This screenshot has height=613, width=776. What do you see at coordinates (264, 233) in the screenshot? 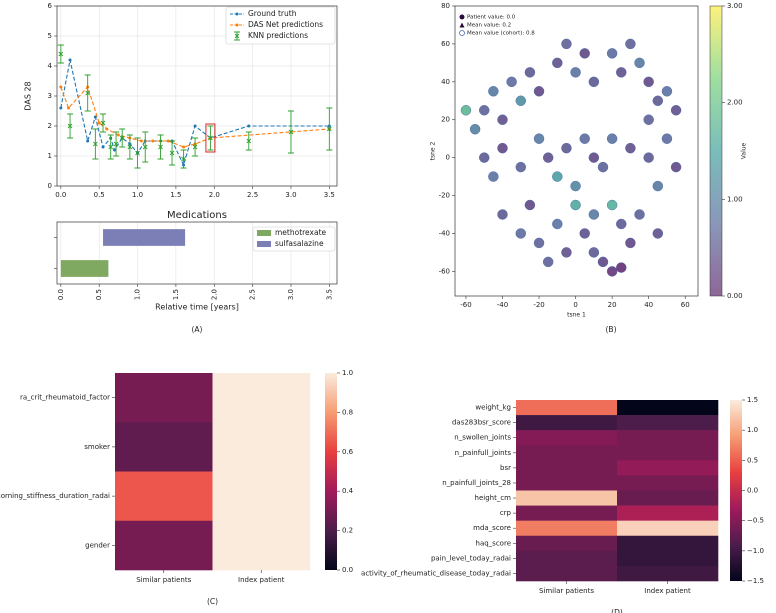
I see `legend-swatch` at bounding box center [264, 233].